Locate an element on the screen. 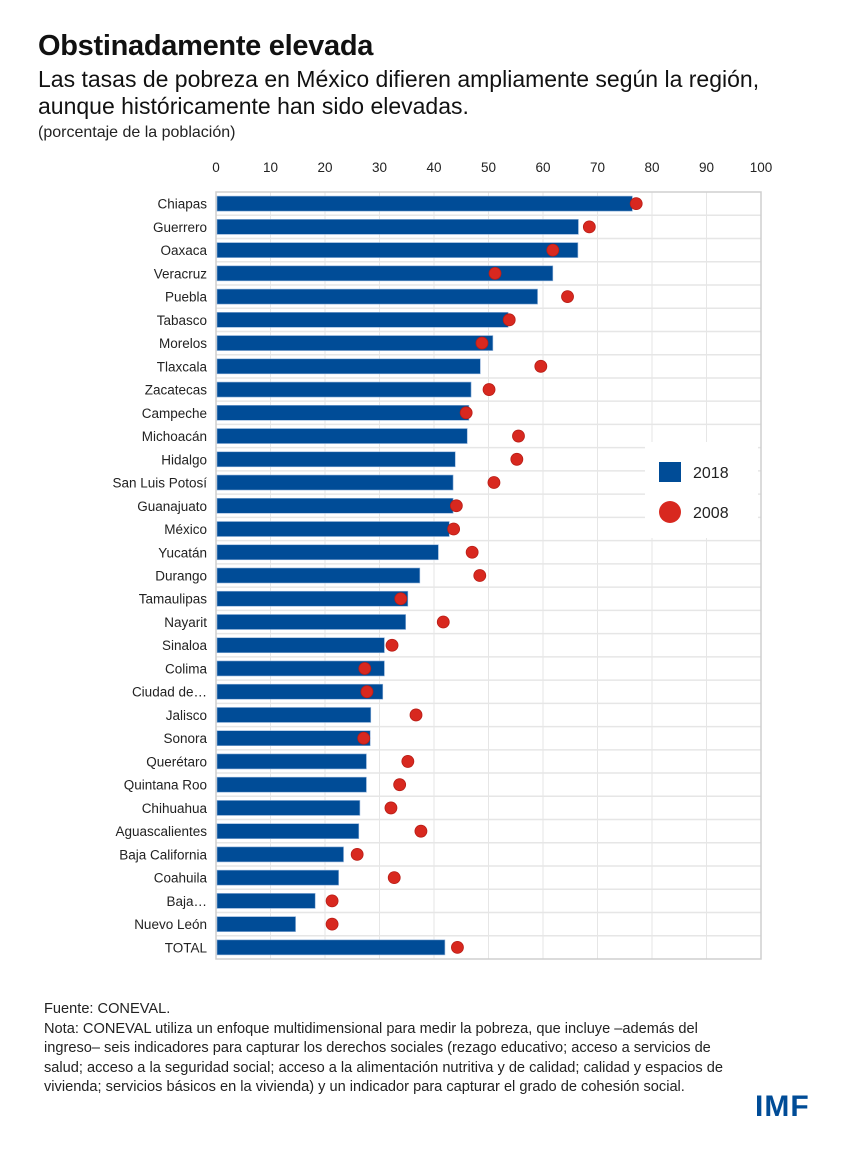 The width and height of the screenshot is (867, 1156). category-label: San Luis Potosí is located at coordinates (159, 483).